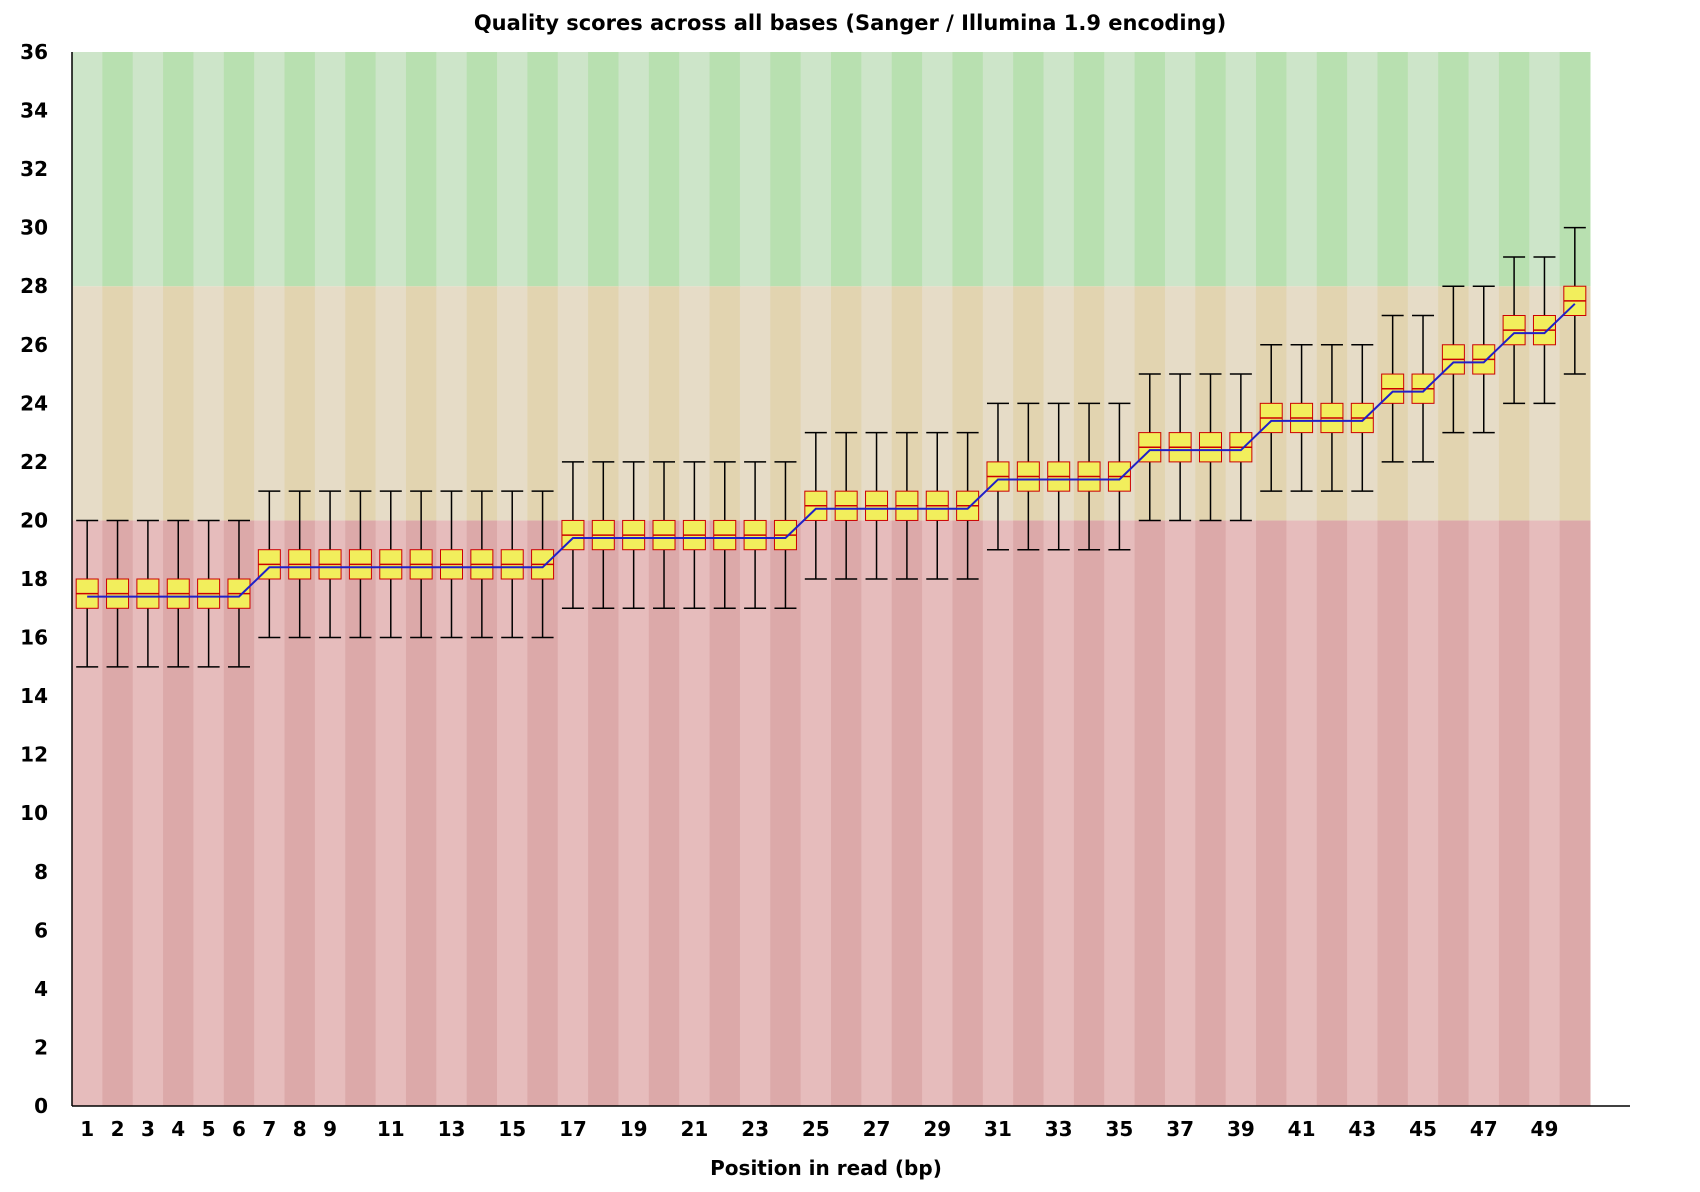 The height and width of the screenshot is (1192, 1700). I want to click on x-tick-label: 31, so click(998, 1129).